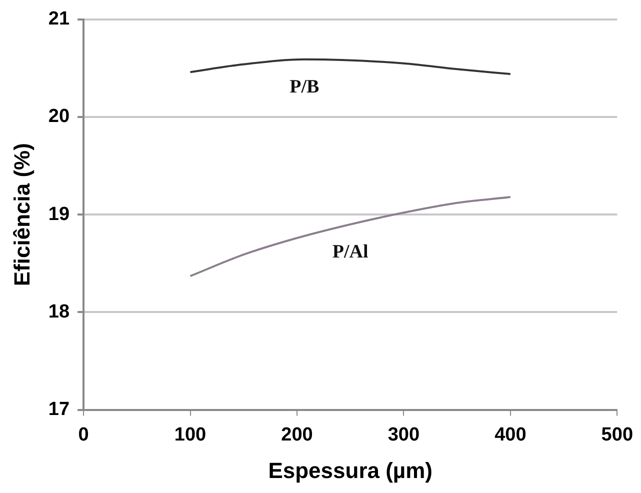 This screenshot has height=493, width=641. I want to click on series-label: P/B, so click(305, 87).